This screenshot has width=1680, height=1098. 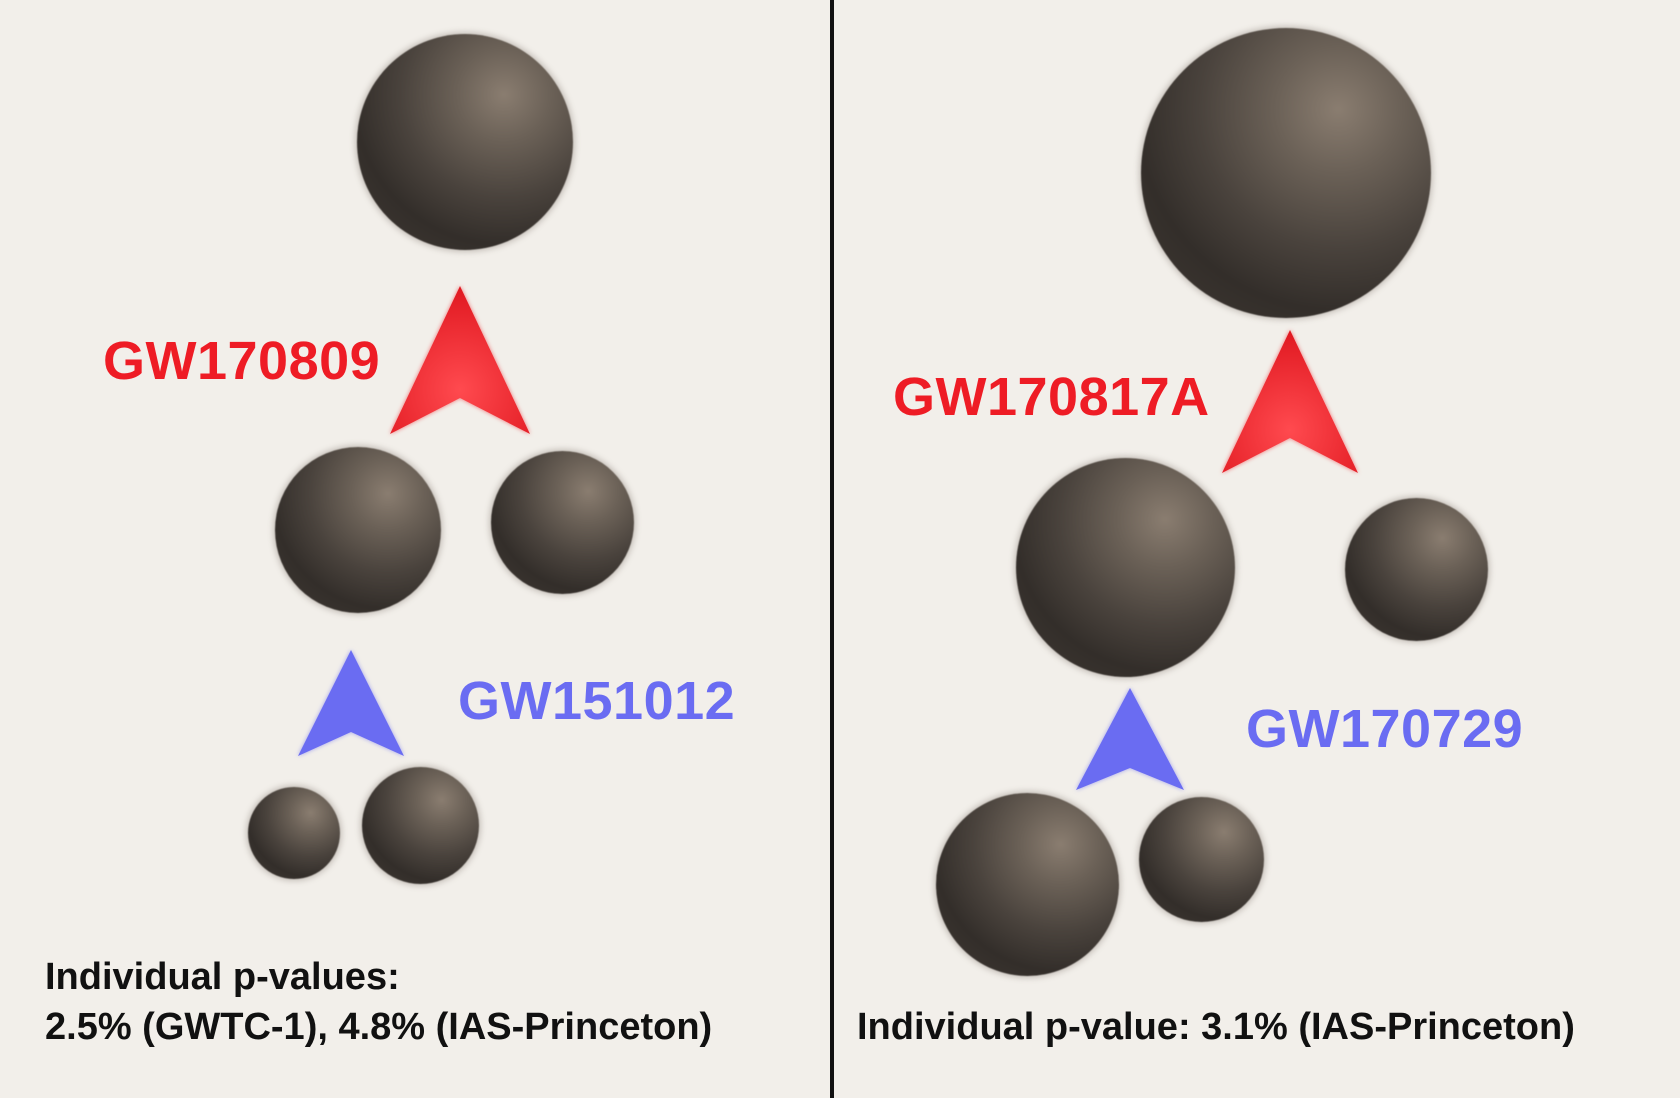 What do you see at coordinates (1385, 729) in the screenshot?
I see `lower-event-label: GW170729` at bounding box center [1385, 729].